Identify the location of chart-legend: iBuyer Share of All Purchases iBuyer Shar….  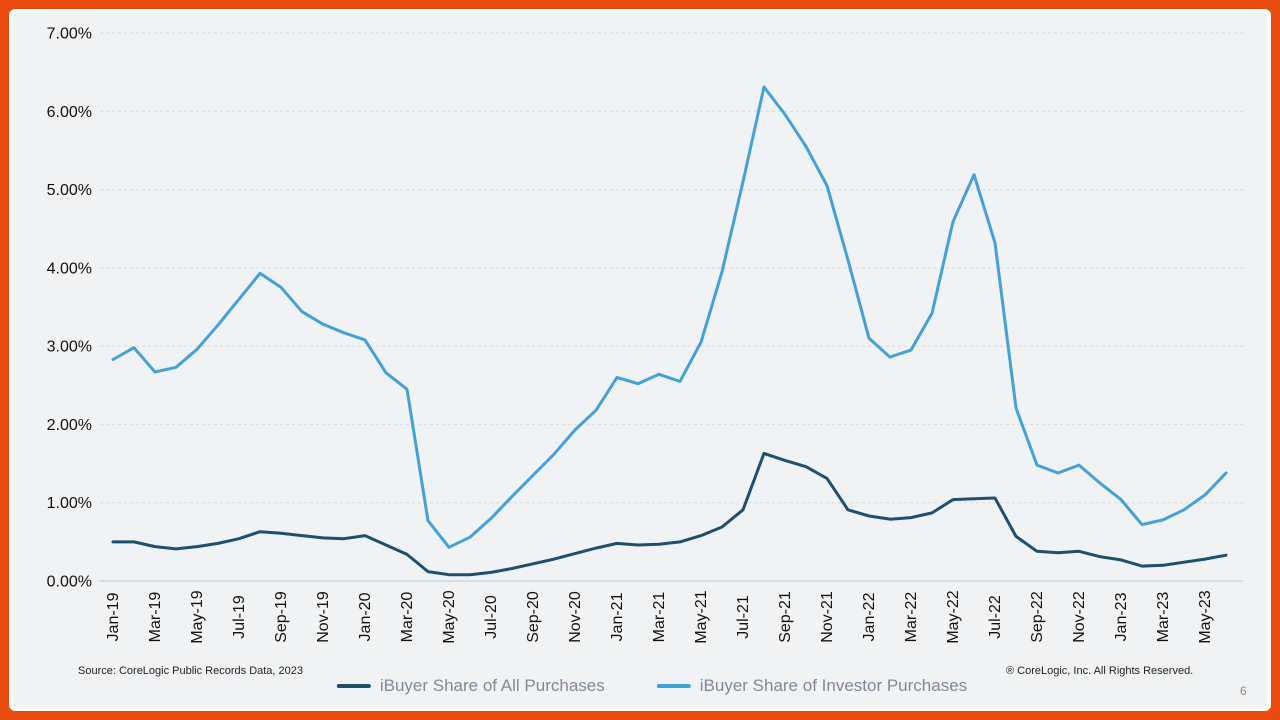
(652, 686).